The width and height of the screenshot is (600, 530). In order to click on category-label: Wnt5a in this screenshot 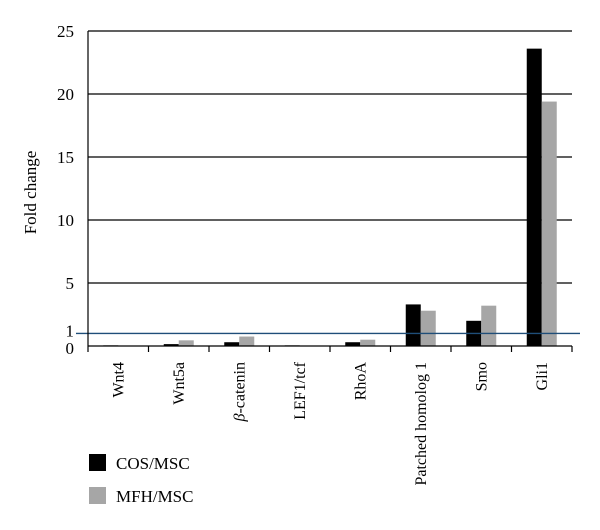, I will do `click(179, 383)`.